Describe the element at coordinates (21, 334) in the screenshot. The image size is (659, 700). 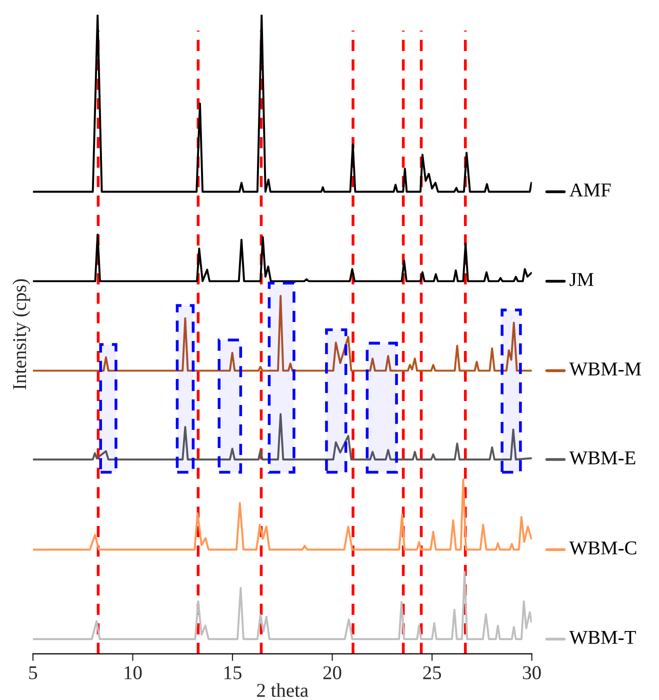
I see `y-axis-title: Intensity (cps)` at that location.